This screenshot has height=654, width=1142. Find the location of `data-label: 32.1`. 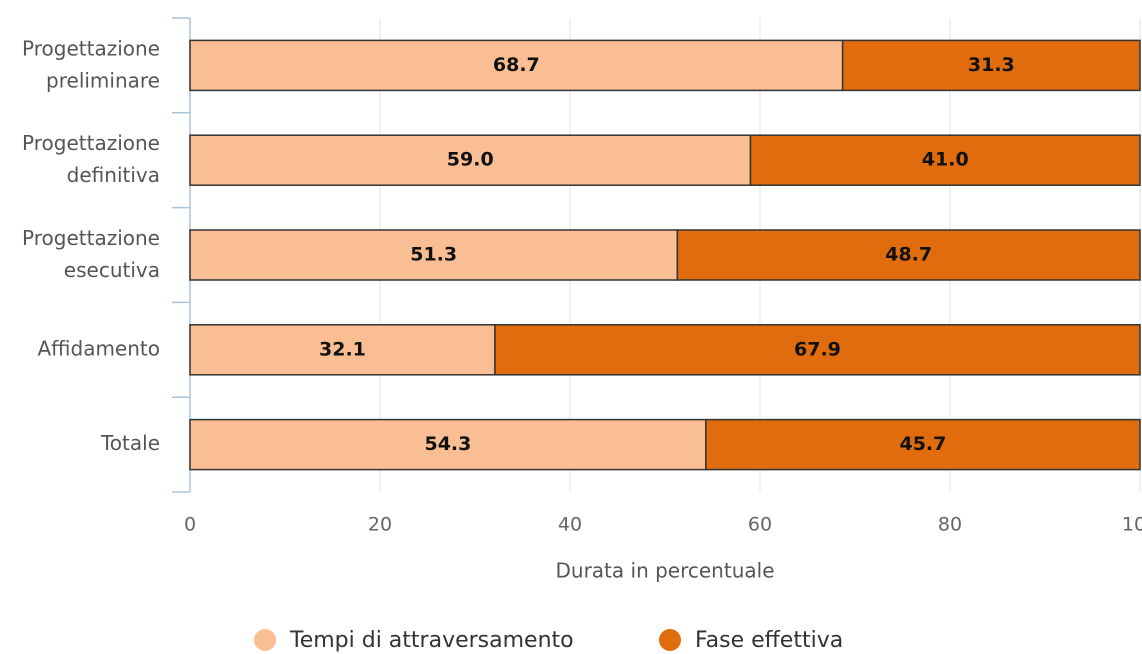

data-label: 32.1 is located at coordinates (342, 349).